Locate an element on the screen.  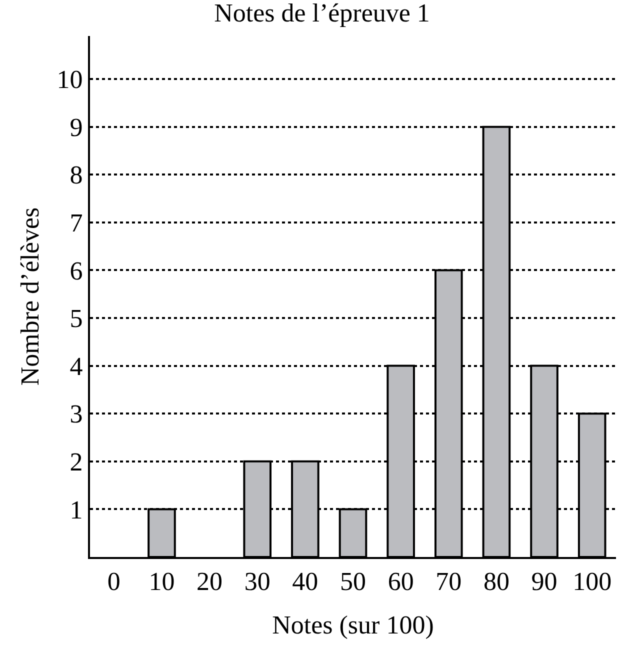
y-tick-label: 9 is located at coordinates (76, 127).